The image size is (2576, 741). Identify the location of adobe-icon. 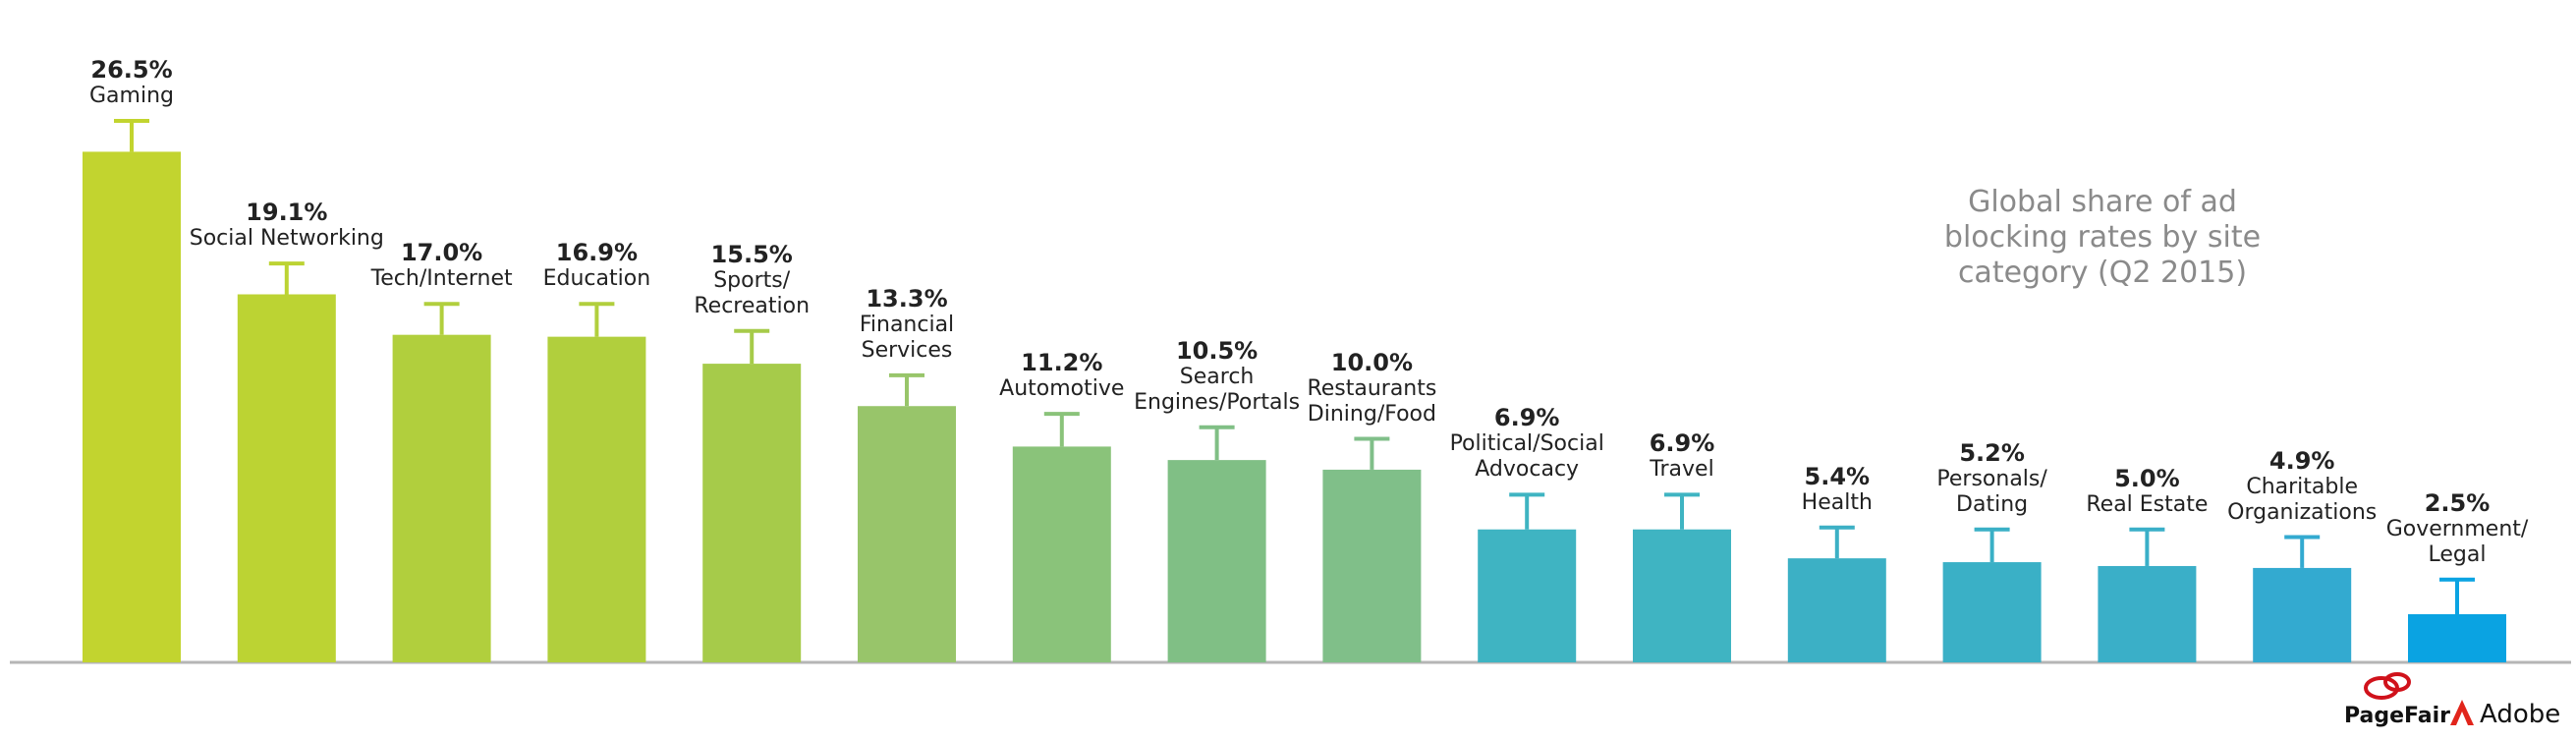
(2462, 712).